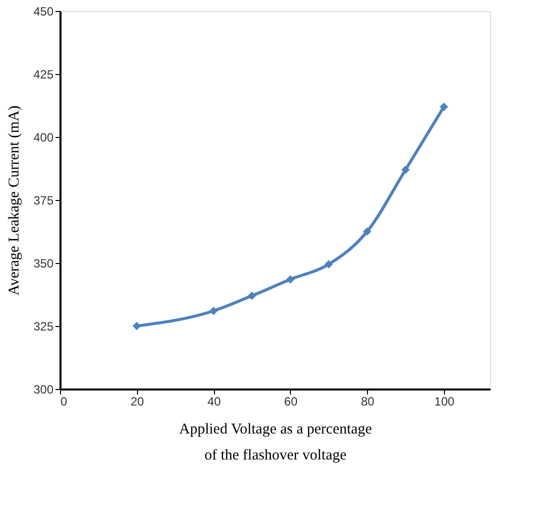 This screenshot has height=523, width=533. I want to click on y-tick-label: 425, so click(43, 75).